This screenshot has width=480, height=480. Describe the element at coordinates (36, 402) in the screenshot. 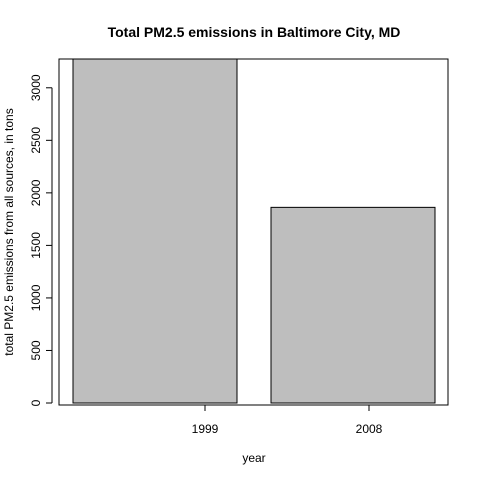

I see `y-tick-label: 0` at that location.